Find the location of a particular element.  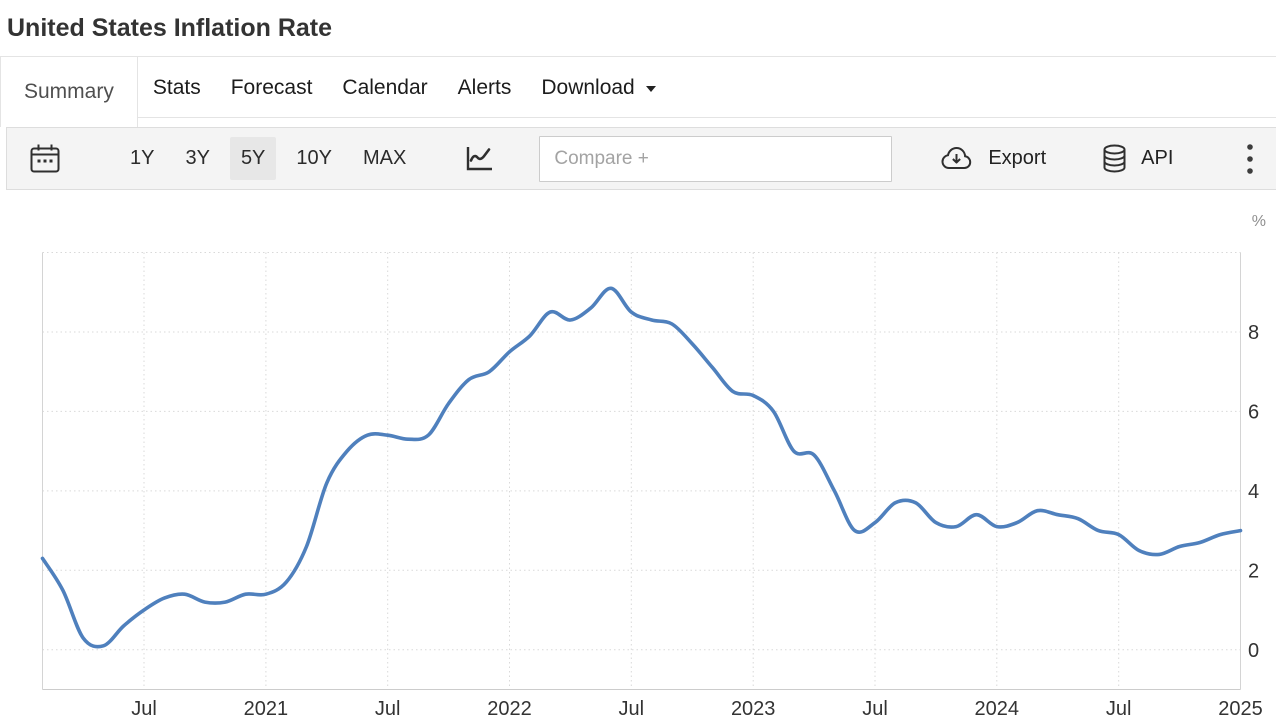

tab-alerts: Alerts is located at coordinates (485, 87).